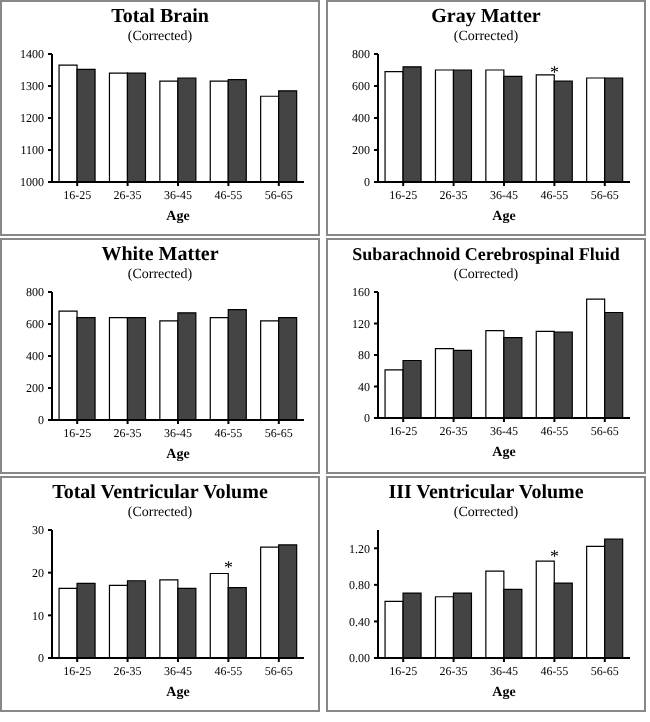 This screenshot has width=650, height=722. I want to click on chart-title: Subarachnoid Cerebrospinal Fluid, so click(486, 255).